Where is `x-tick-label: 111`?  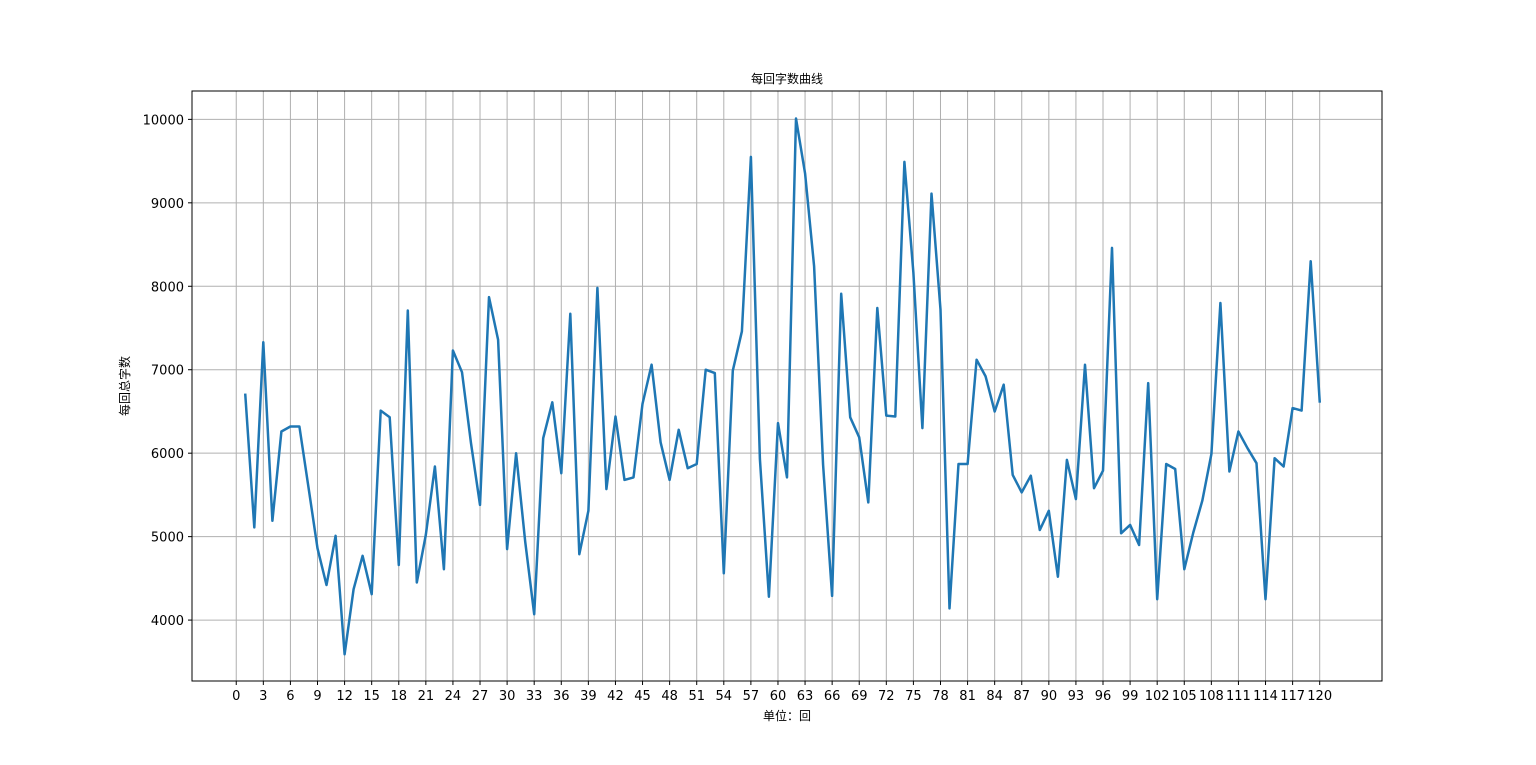
x-tick-label: 111 is located at coordinates (1238, 696).